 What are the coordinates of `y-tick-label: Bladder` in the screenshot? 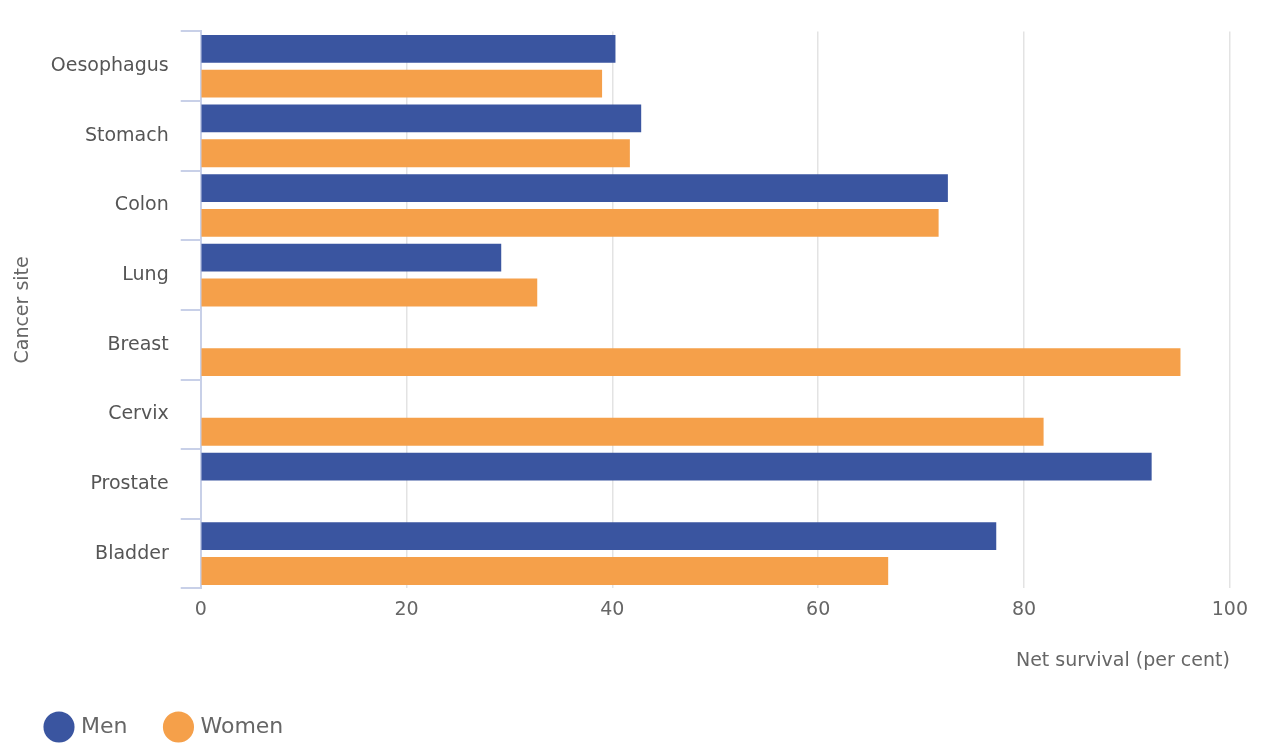 It's located at (132, 551).